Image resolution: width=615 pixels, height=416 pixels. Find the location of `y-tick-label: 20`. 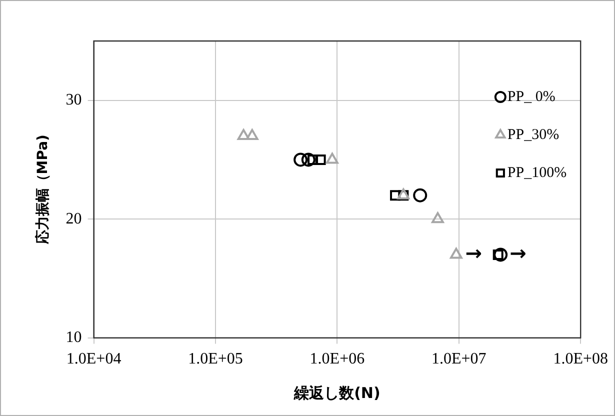

y-tick-label: 20 is located at coordinates (74, 219).